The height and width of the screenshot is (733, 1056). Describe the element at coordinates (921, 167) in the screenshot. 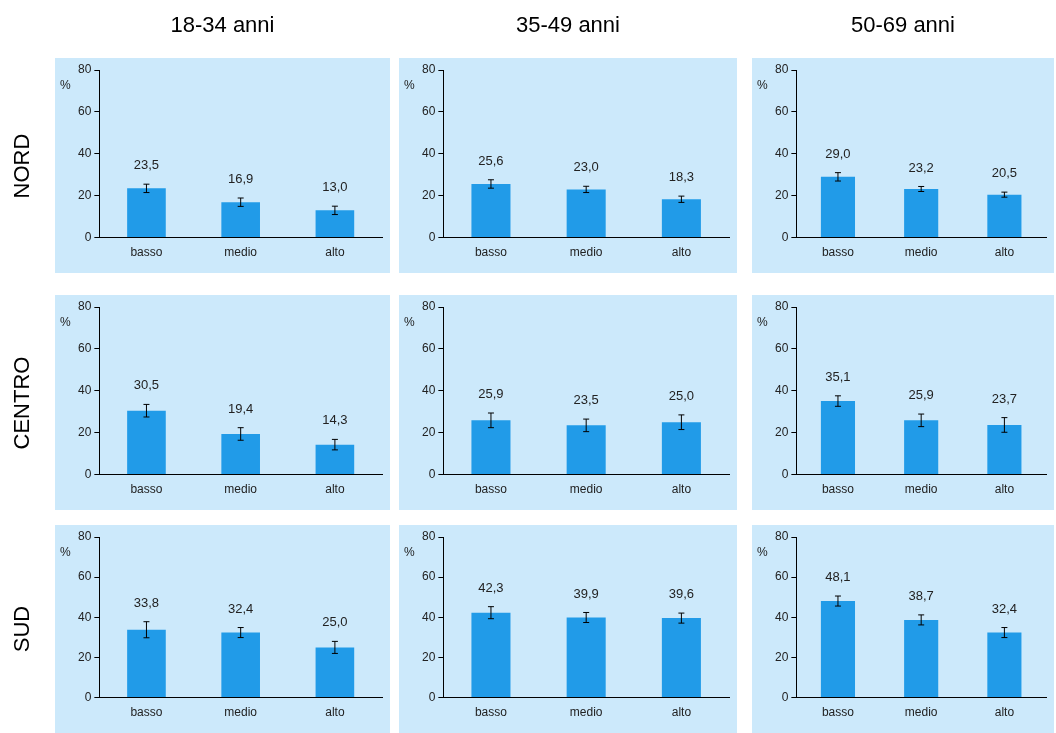

I see `data-label: 23,2` at that location.